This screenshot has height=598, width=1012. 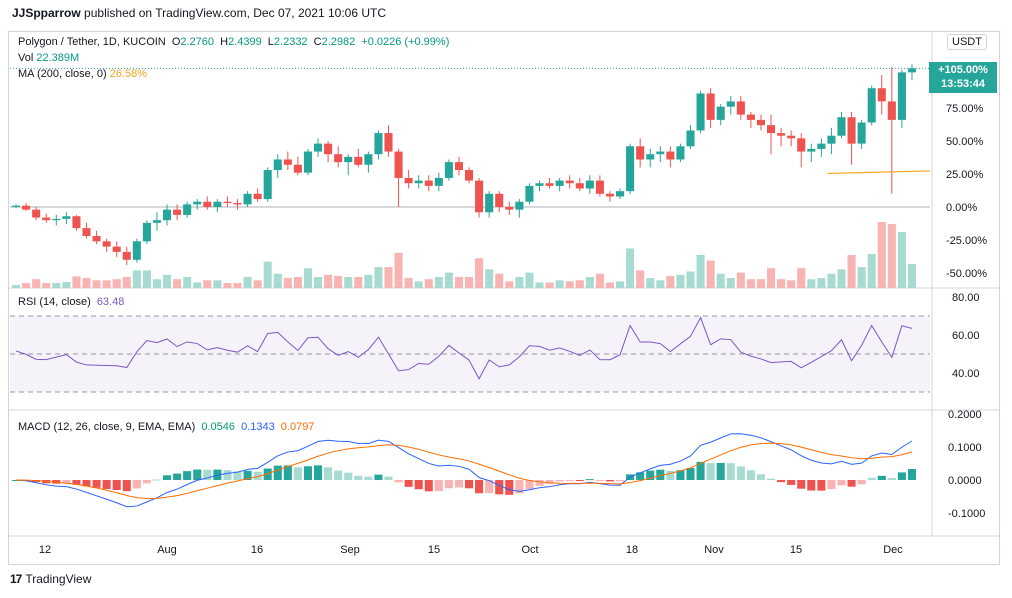 I want to click on volume-value: 22.389M, so click(x=58, y=58).